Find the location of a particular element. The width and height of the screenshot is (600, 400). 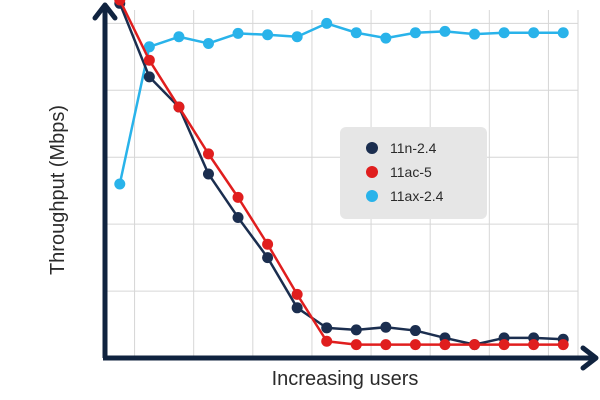

x-axis-arrow is located at coordinates (589, 358).